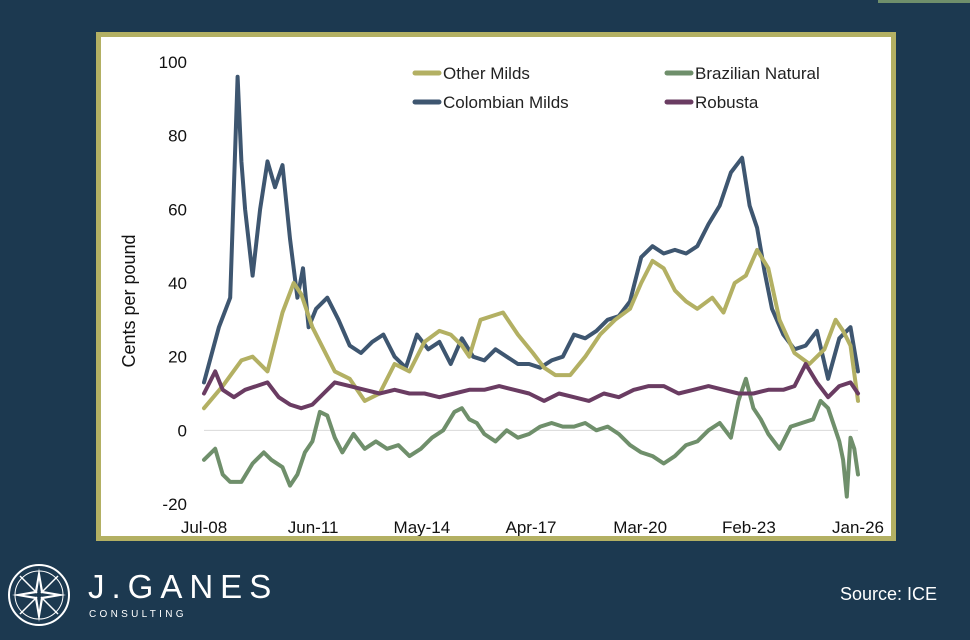 The image size is (970, 640). What do you see at coordinates (173, 62) in the screenshot?
I see `y-tick-label: 100` at bounding box center [173, 62].